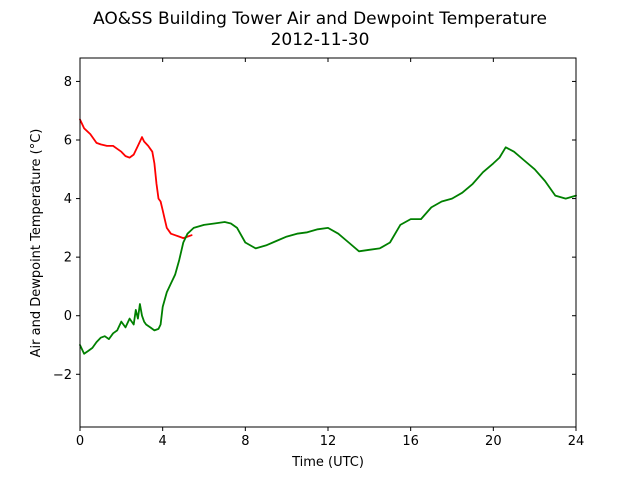 The height and width of the screenshot is (480, 640). What do you see at coordinates (68, 141) in the screenshot?
I see `y-tick-label: 6` at bounding box center [68, 141].